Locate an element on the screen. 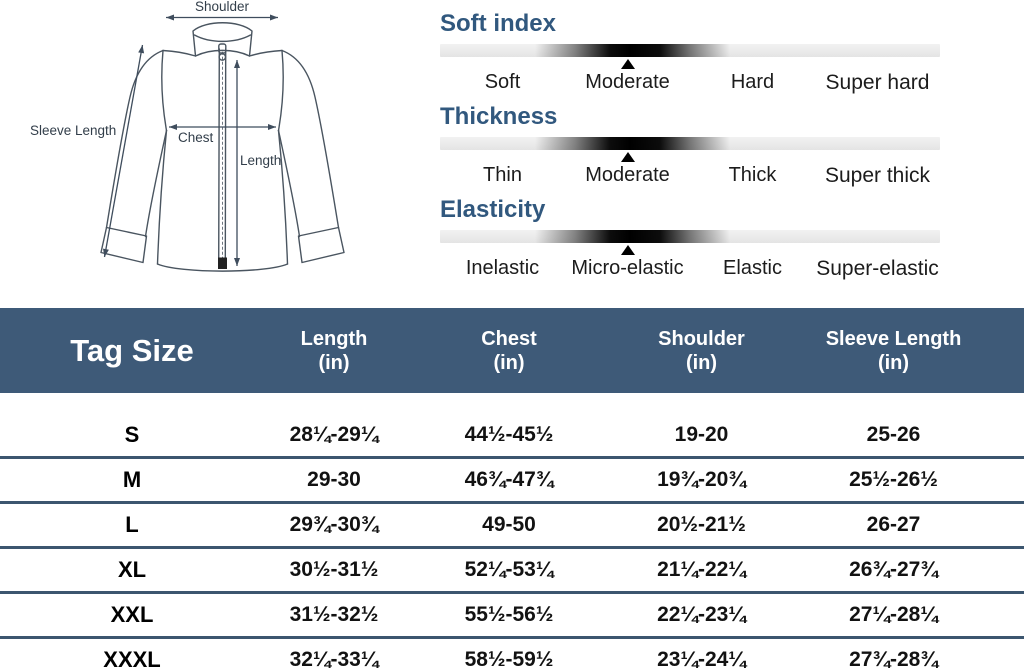 This screenshot has height=669, width=1024. table-row-xxxl: XXXL 32¼-33¼ 58½-59½ 23¼-24¼ 27¾-28¾ is located at coordinates (512, 654).